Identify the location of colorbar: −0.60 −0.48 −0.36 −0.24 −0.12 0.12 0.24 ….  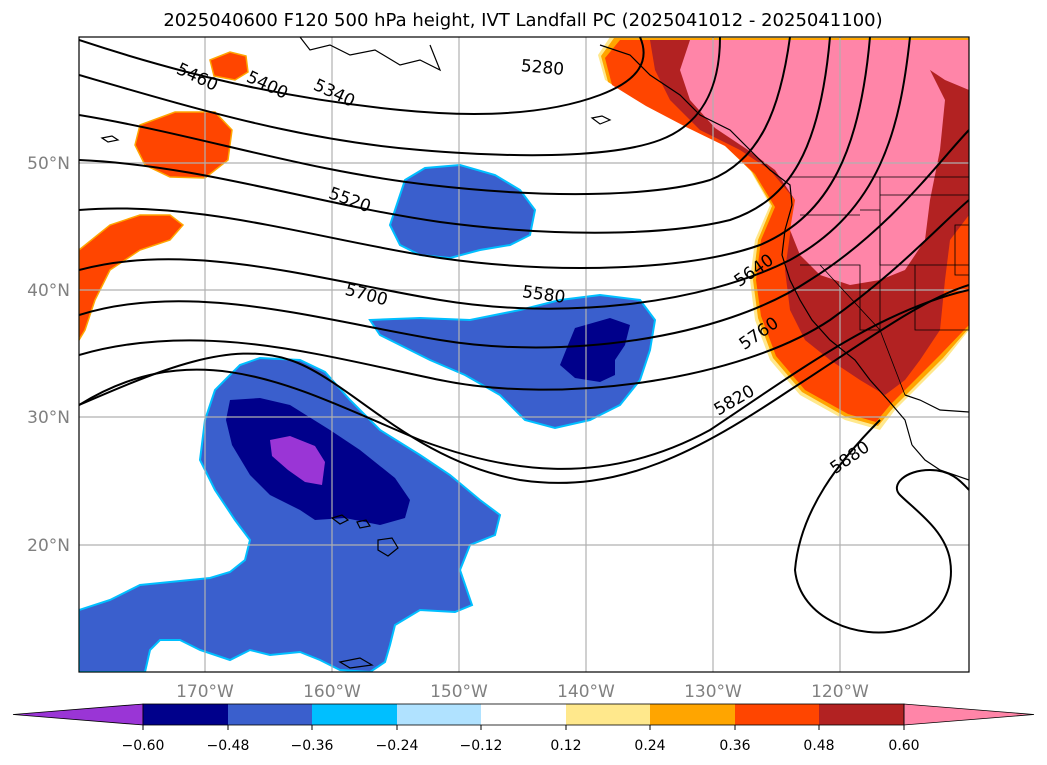
(523, 728).